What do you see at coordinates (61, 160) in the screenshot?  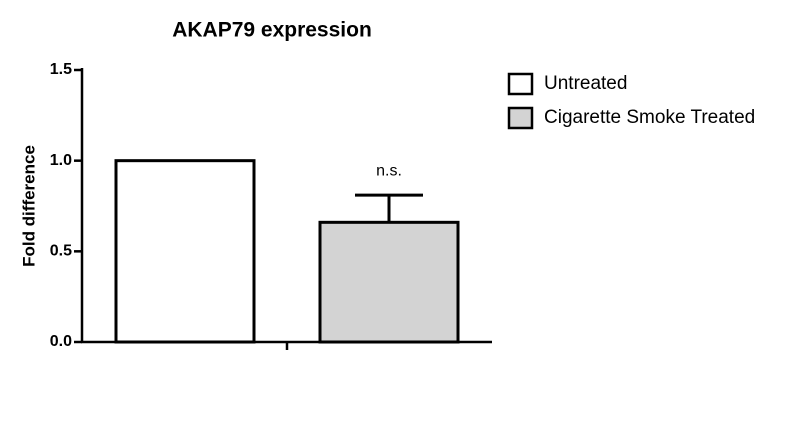 I see `y-tick-label: 1.0` at bounding box center [61, 160].